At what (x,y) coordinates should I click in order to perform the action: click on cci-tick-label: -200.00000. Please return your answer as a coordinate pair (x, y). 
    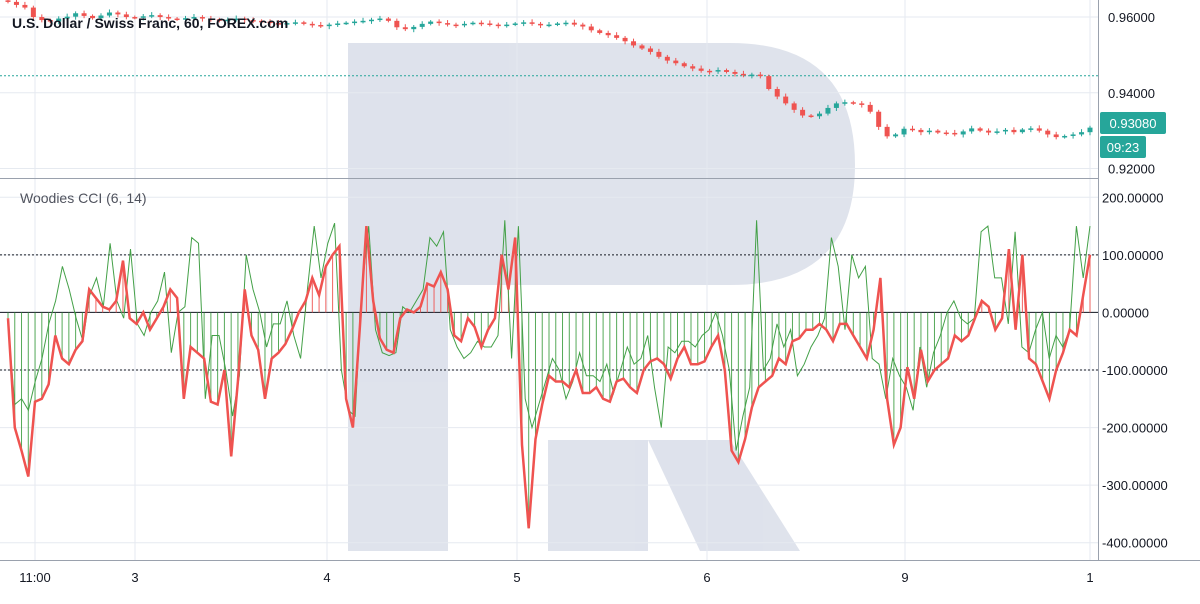
    Looking at the image, I should click on (1135, 428).